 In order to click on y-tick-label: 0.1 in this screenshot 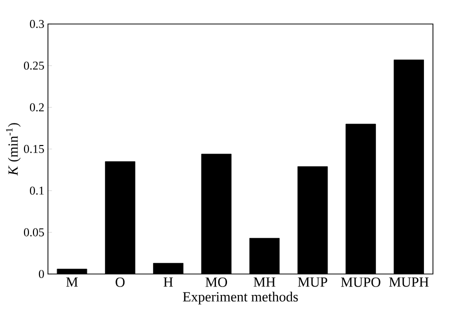, I will do `click(37, 190)`.